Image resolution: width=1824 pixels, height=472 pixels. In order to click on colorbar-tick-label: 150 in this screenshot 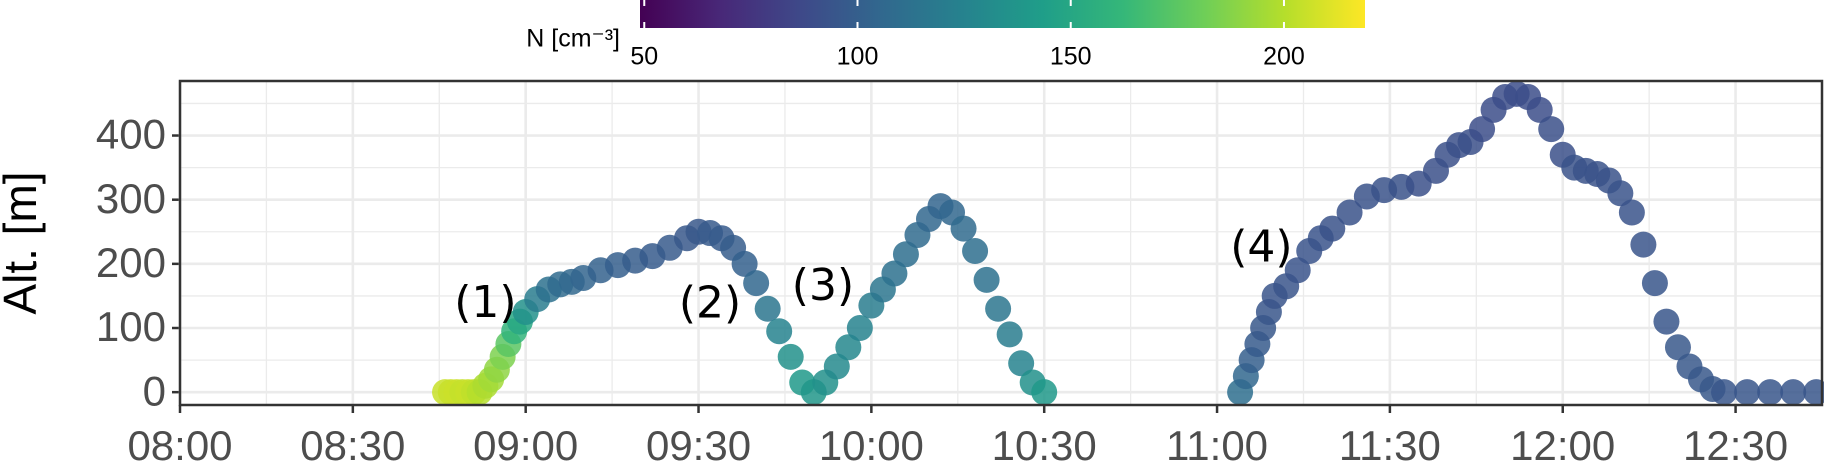, I will do `click(1071, 57)`.